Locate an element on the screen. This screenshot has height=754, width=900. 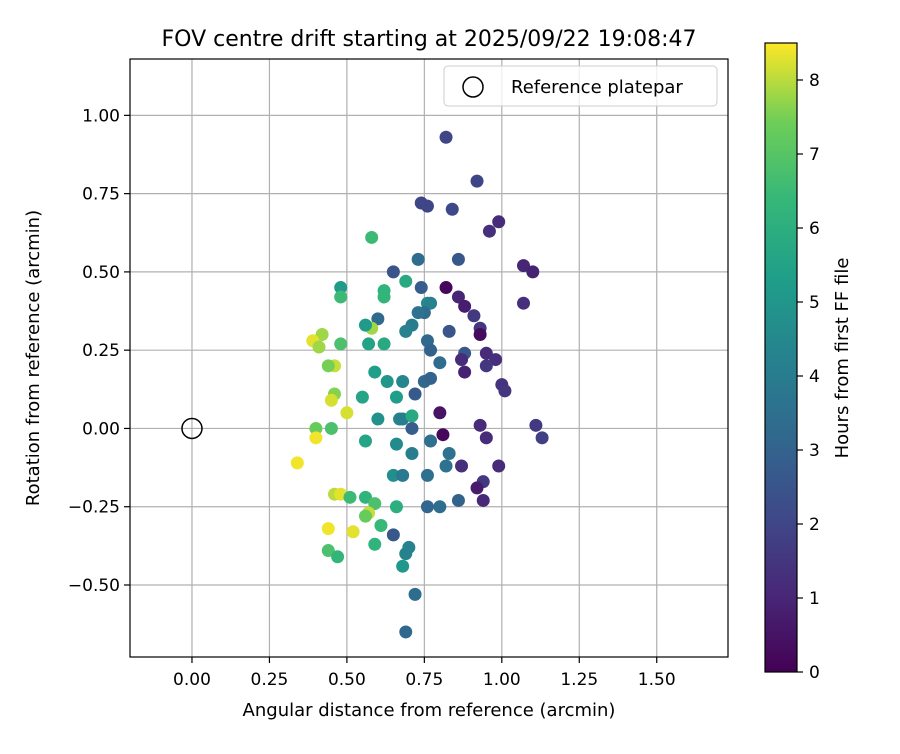
colorbar-label: Hours from first FF file is located at coordinates (842, 358).